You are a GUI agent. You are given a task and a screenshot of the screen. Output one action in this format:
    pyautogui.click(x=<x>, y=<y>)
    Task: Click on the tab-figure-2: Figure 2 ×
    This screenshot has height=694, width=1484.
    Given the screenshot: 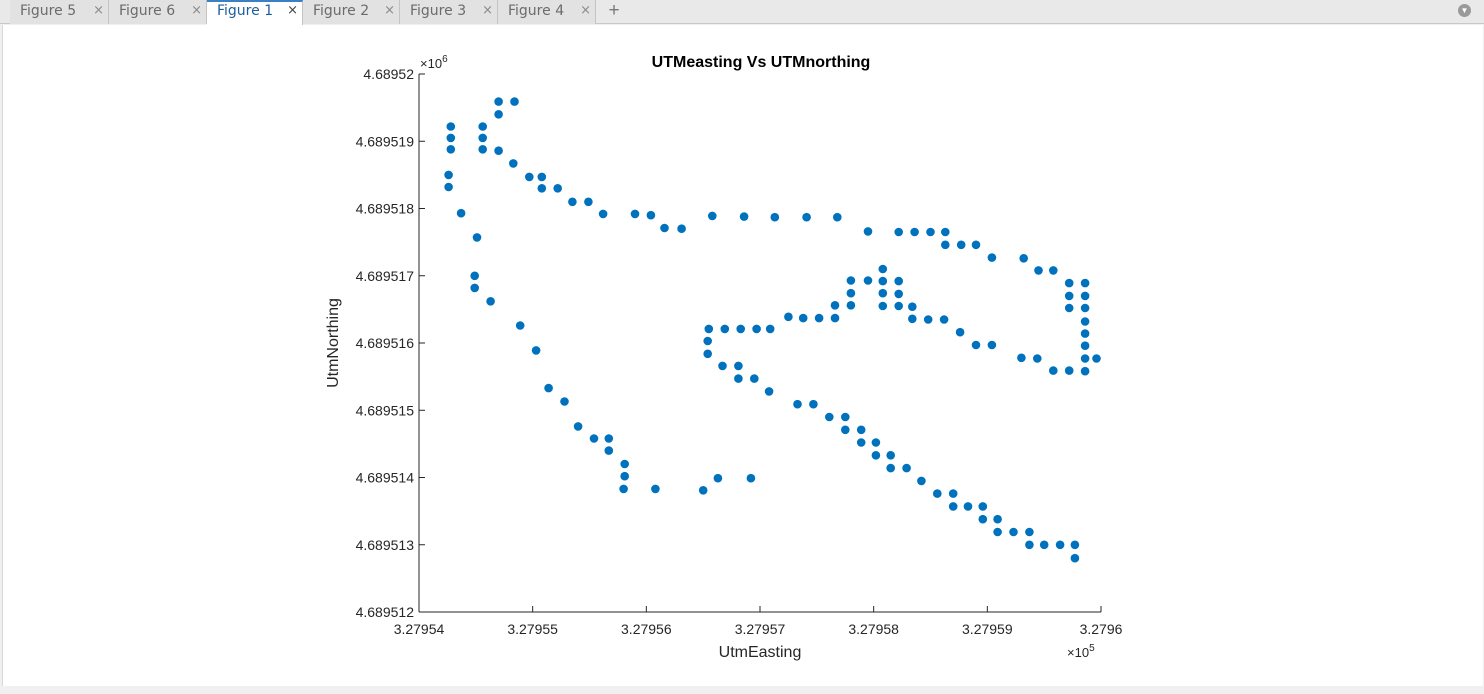 What is the action you would take?
    pyautogui.click(x=351, y=12)
    